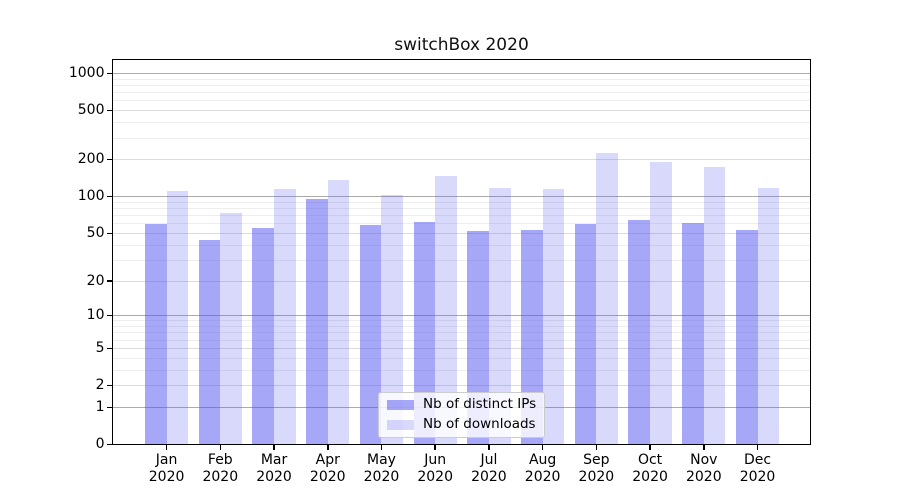  I want to click on x-tick-label: Sep 2020, so click(596, 468).